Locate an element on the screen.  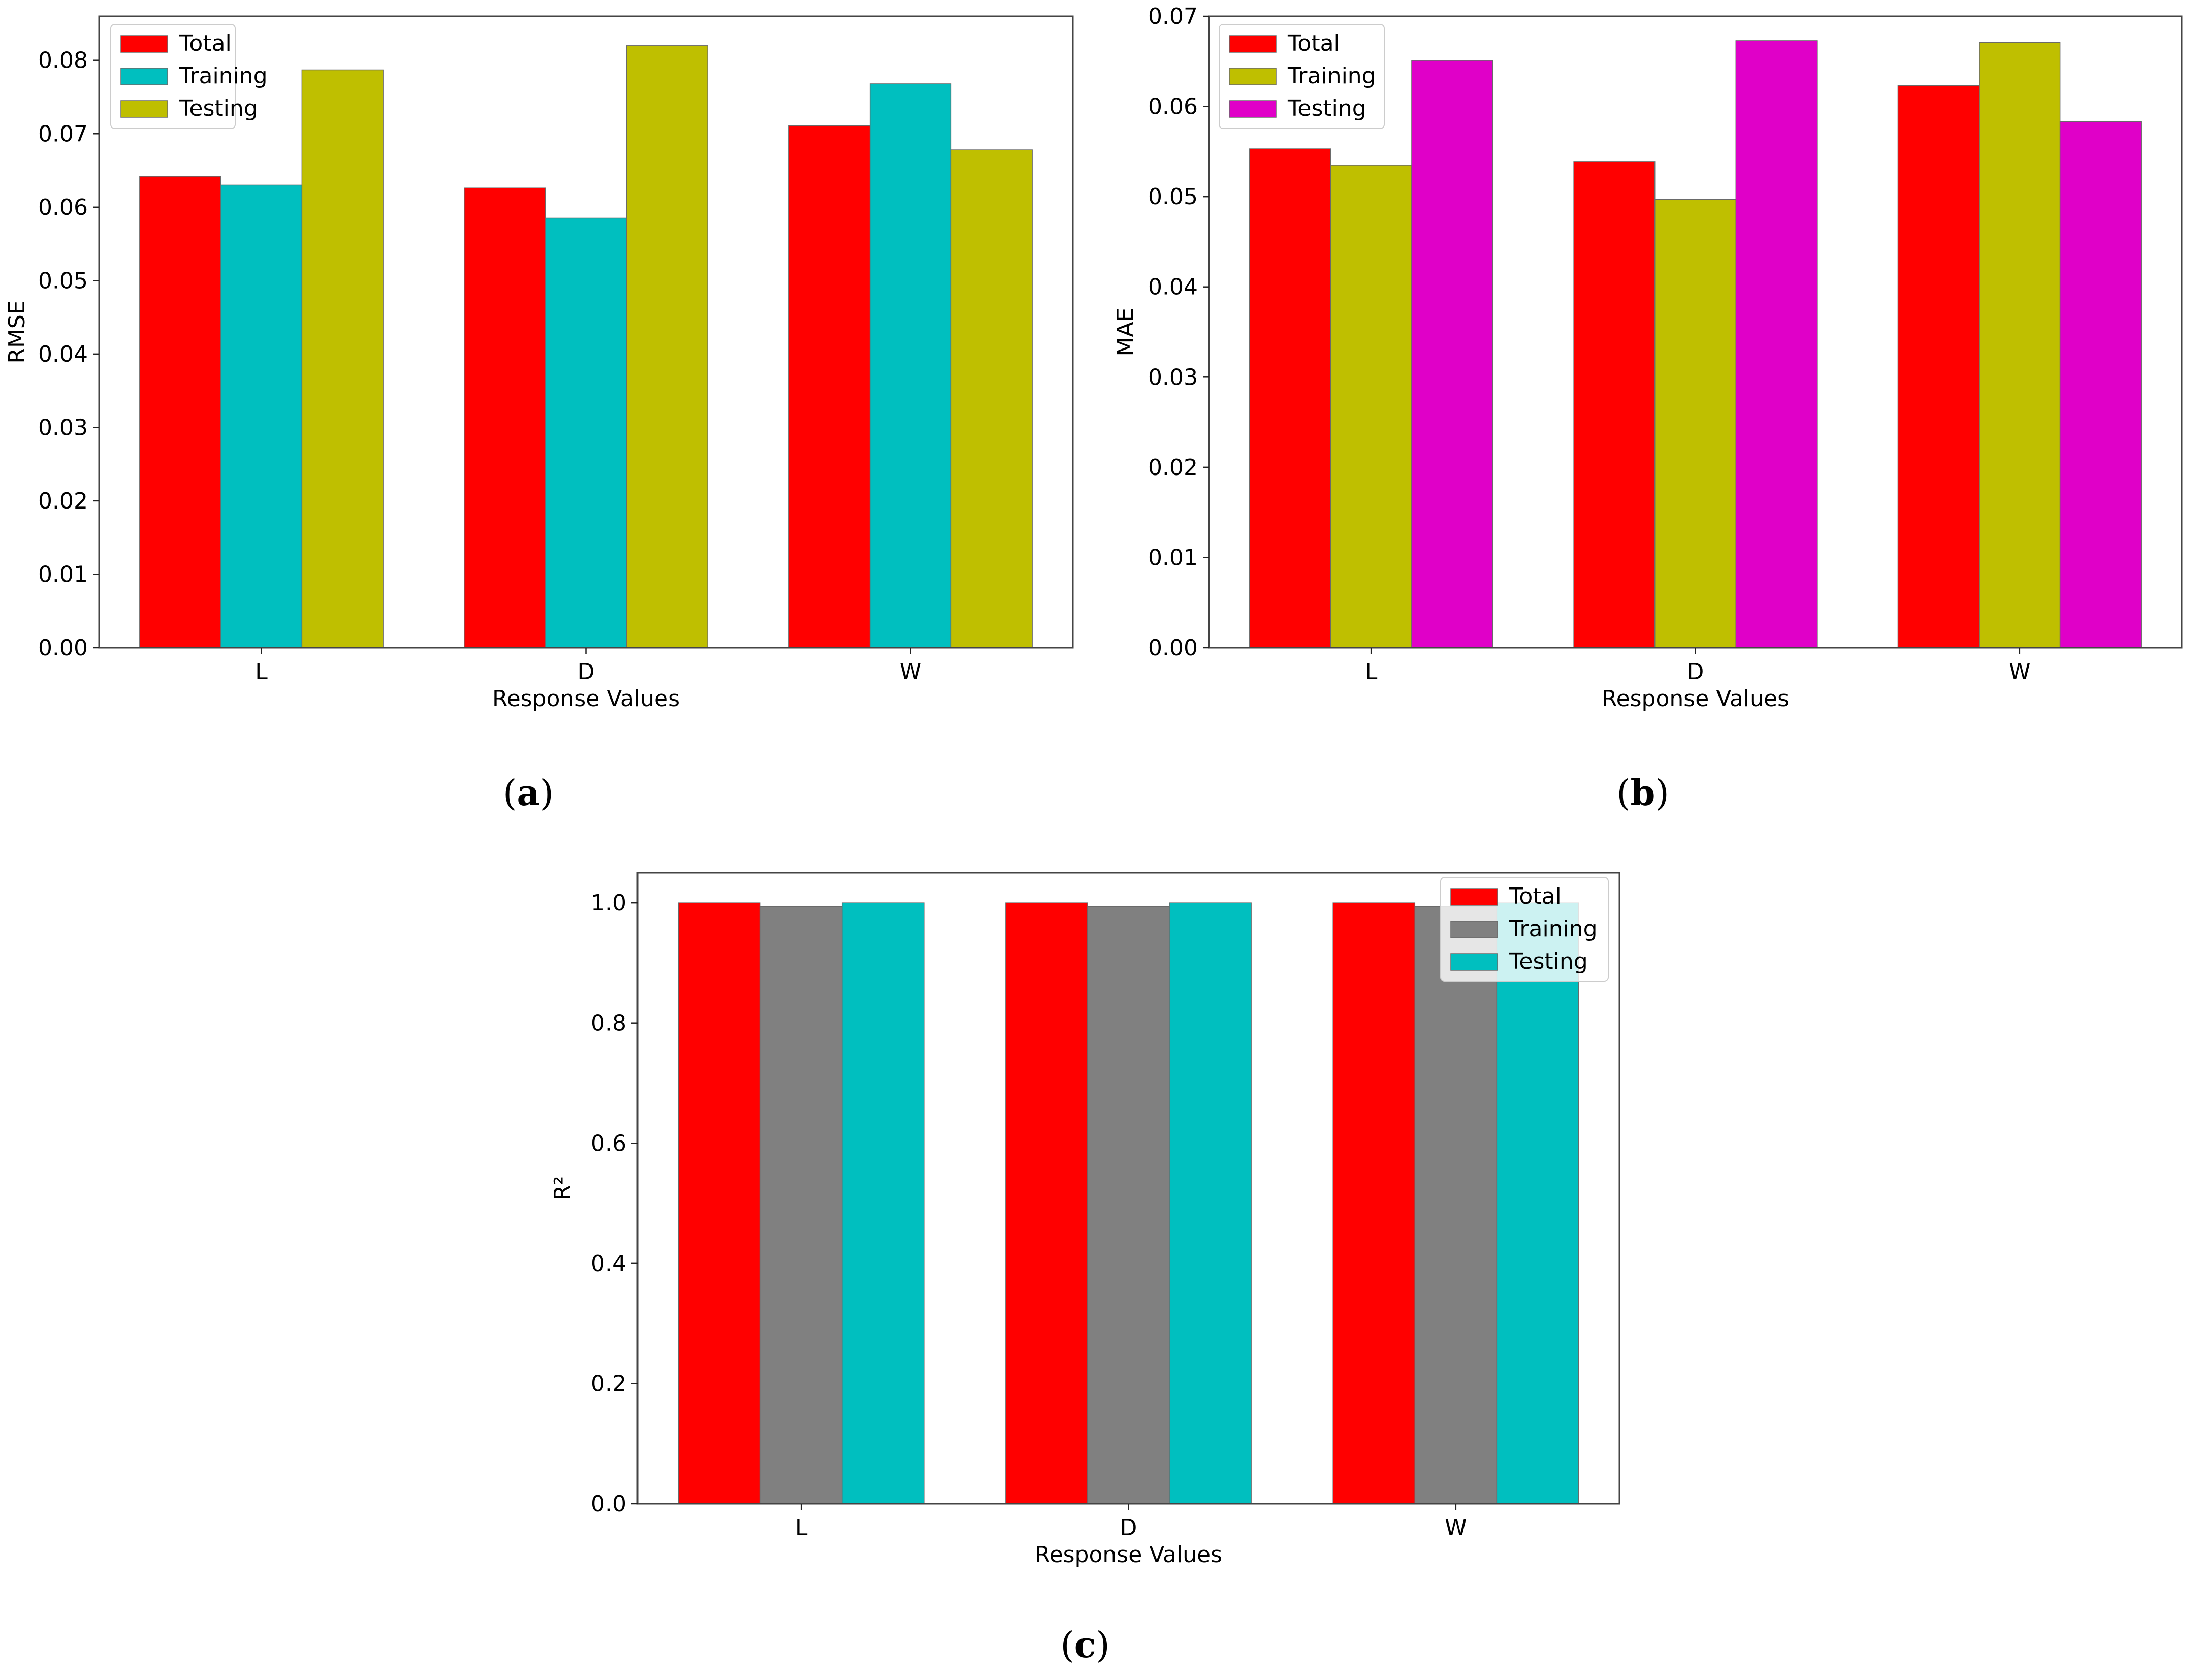
y-tick-label: 0.8 is located at coordinates (608, 1023).